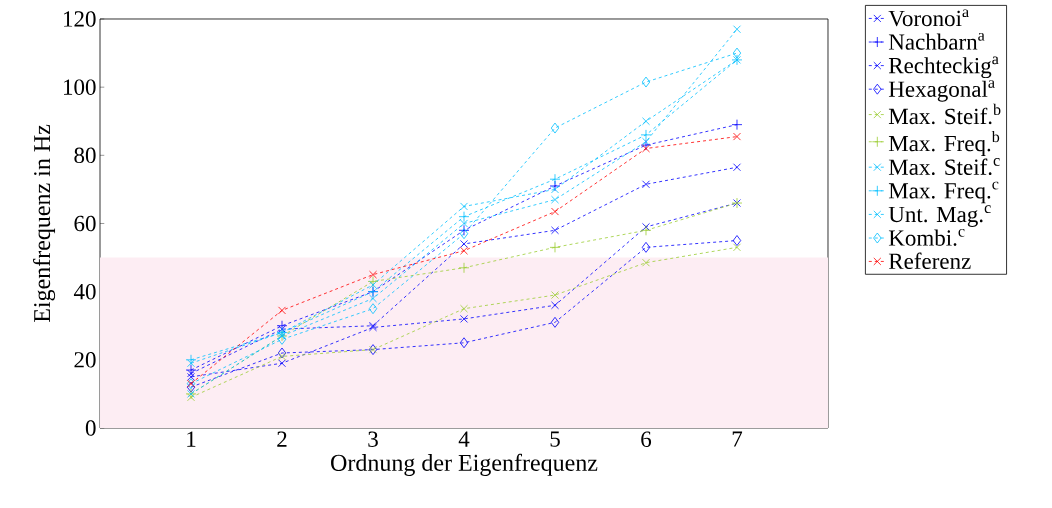  Describe the element at coordinates (928, 18) in the screenshot. I see `legend-label: Voronoi$^{a}$` at that location.